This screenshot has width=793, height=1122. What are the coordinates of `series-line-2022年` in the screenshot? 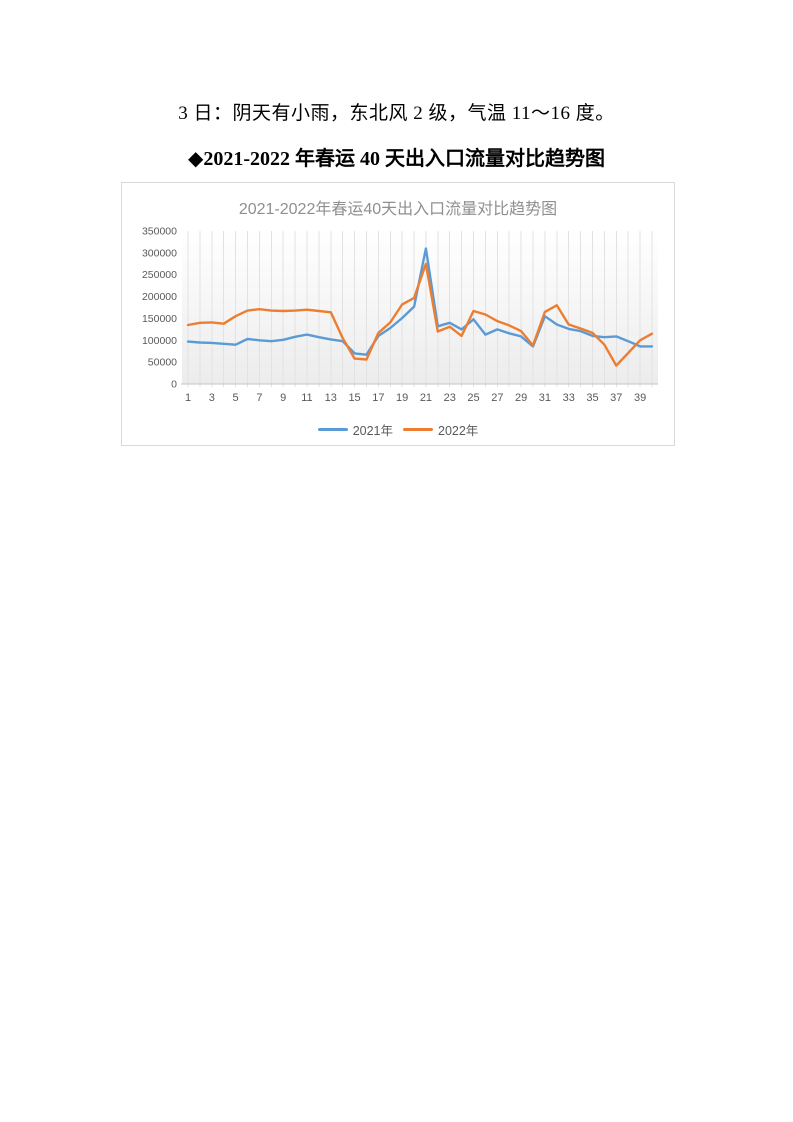 It's located at (420, 314).